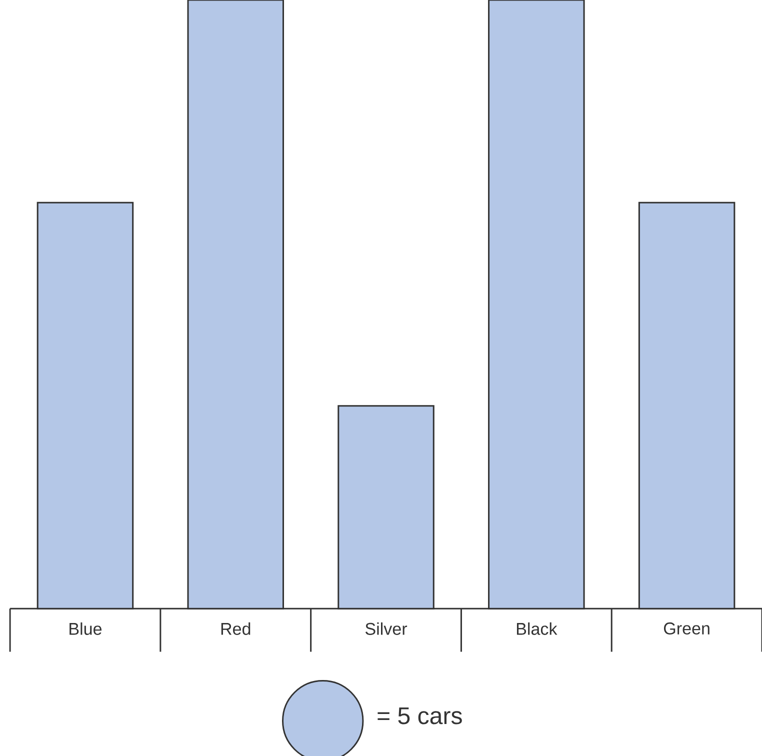 This screenshot has height=756, width=762. Describe the element at coordinates (386, 628) in the screenshot. I see `x-tick-label: Silver` at that location.